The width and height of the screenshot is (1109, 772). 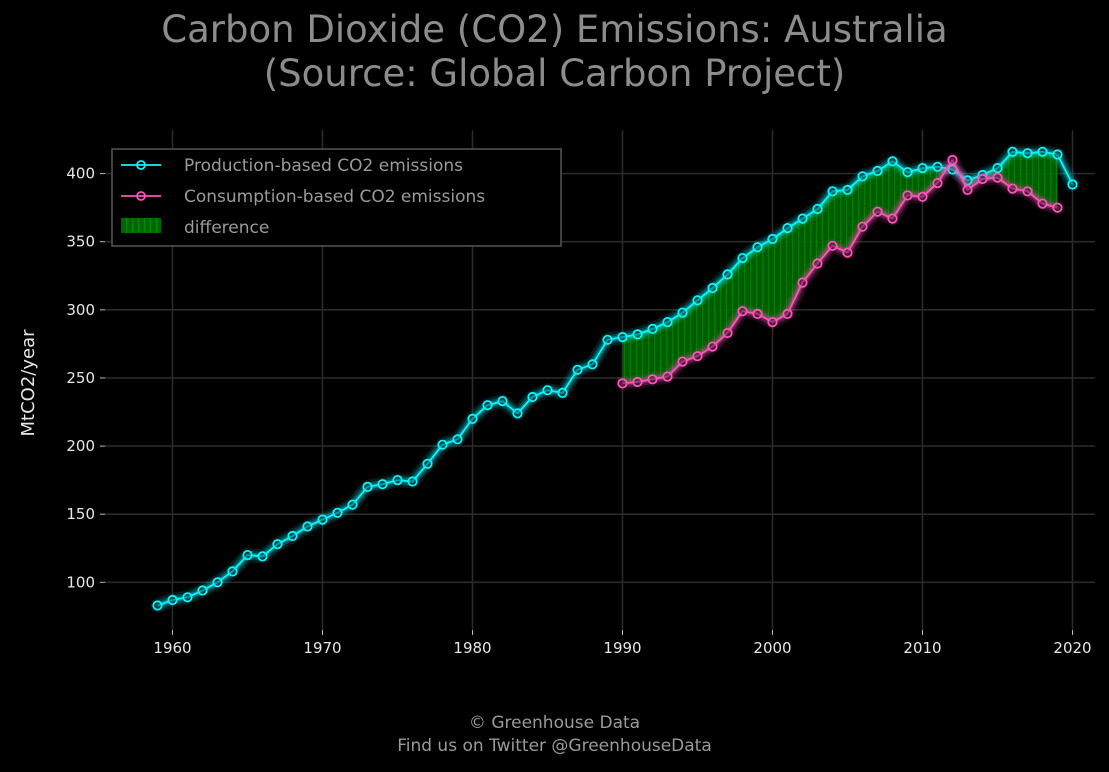 I want to click on y-tick-label-250: 250, so click(x=80, y=378).